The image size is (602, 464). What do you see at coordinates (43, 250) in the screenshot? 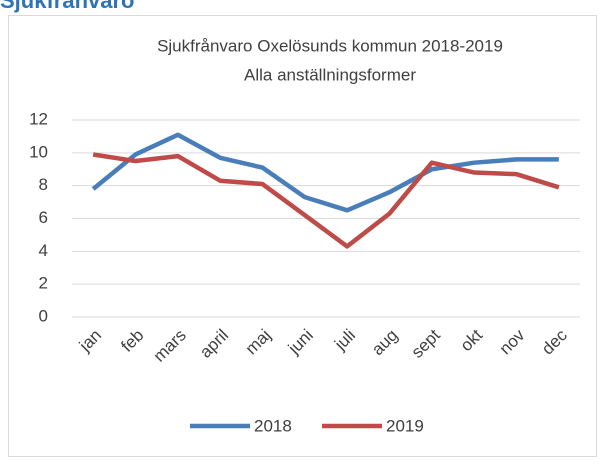
I see `y-tick-label: 4` at bounding box center [43, 250].